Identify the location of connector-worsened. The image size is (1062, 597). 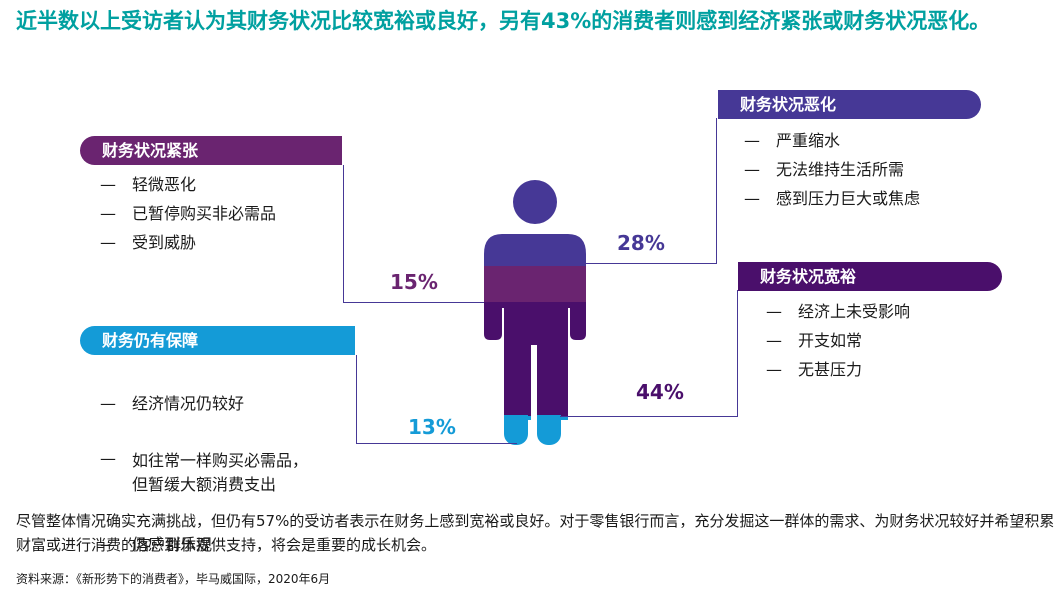
(650, 191).